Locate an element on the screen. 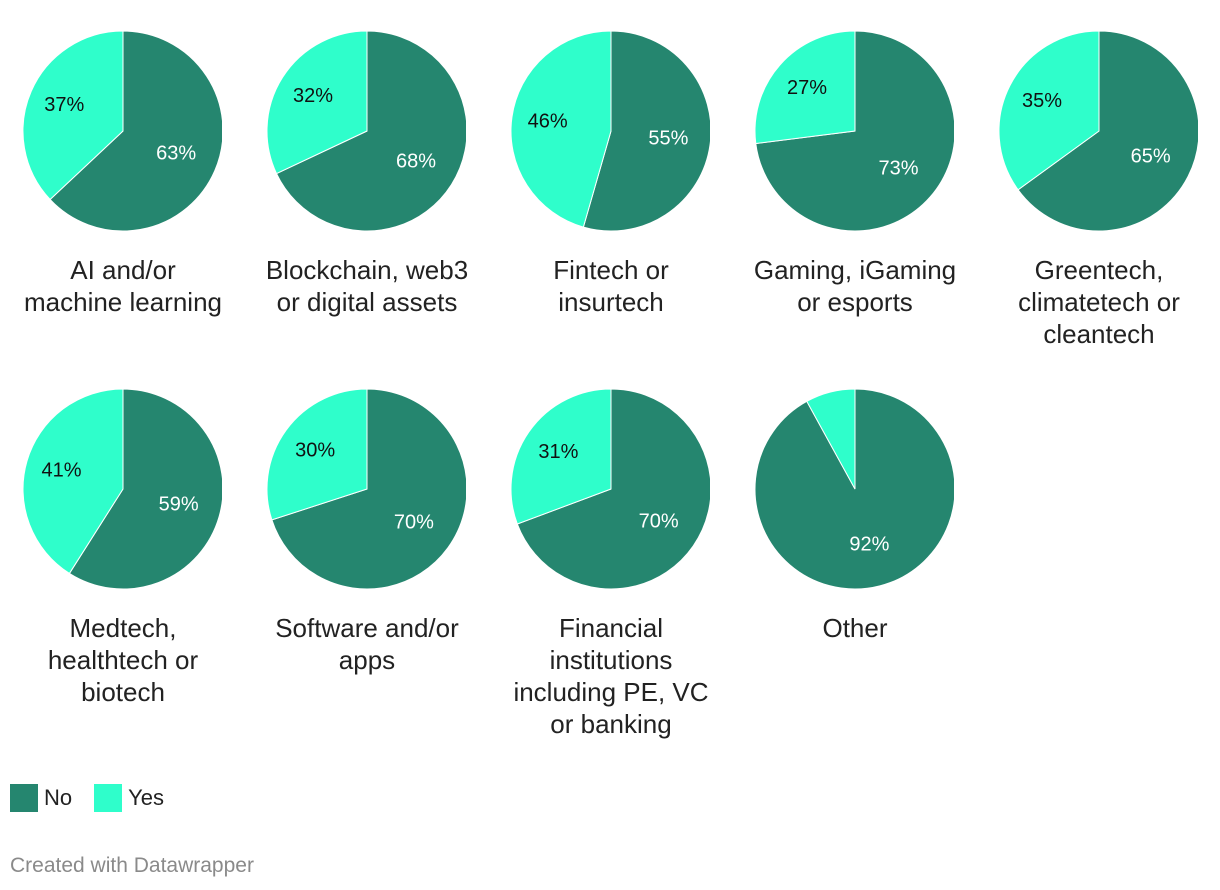 This screenshot has width=1220, height=890. slice-yes-ai-and-or-machine-learning is located at coordinates (73, 115).